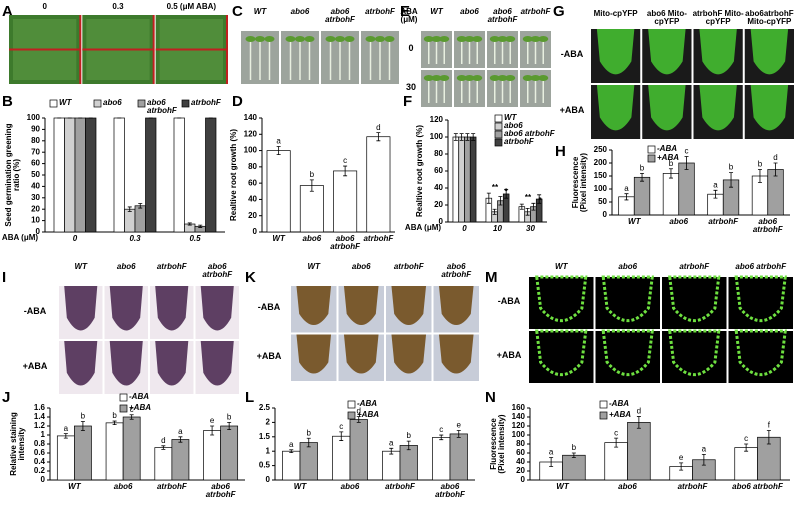 The width and height of the screenshot is (797, 507). Describe the element at coordinates (456, 271) in the screenshot. I see `column-label-box: abo6 atrbohF` at that location.